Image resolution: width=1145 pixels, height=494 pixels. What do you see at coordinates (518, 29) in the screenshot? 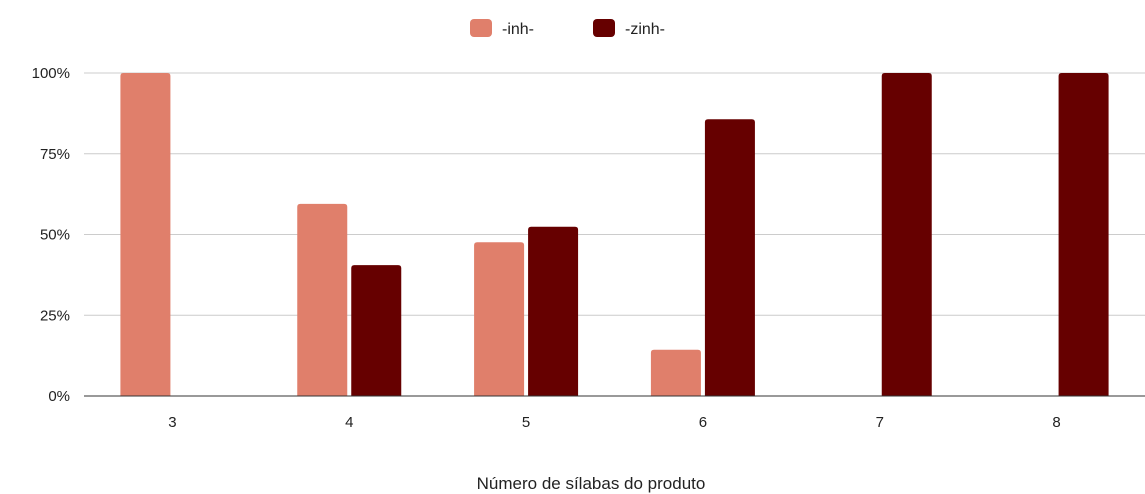
I see `legend-label: -inh-` at bounding box center [518, 29].